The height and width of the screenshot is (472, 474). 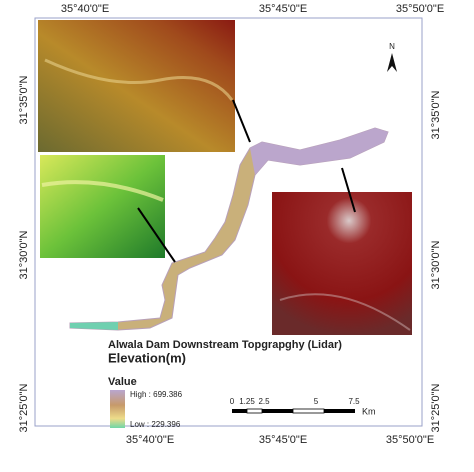 I want to click on river-upstream, so click(x=319, y=151).